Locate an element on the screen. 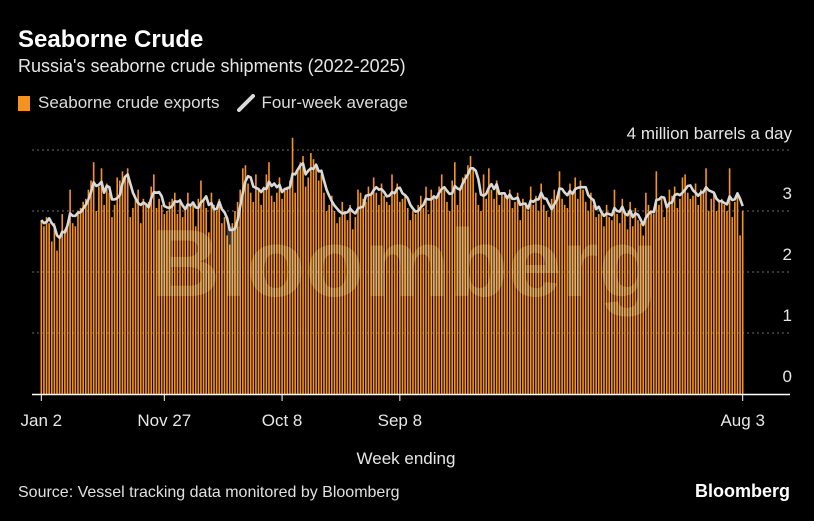 The image size is (814, 521). x-tick-label: Sep 8 is located at coordinates (400, 420).